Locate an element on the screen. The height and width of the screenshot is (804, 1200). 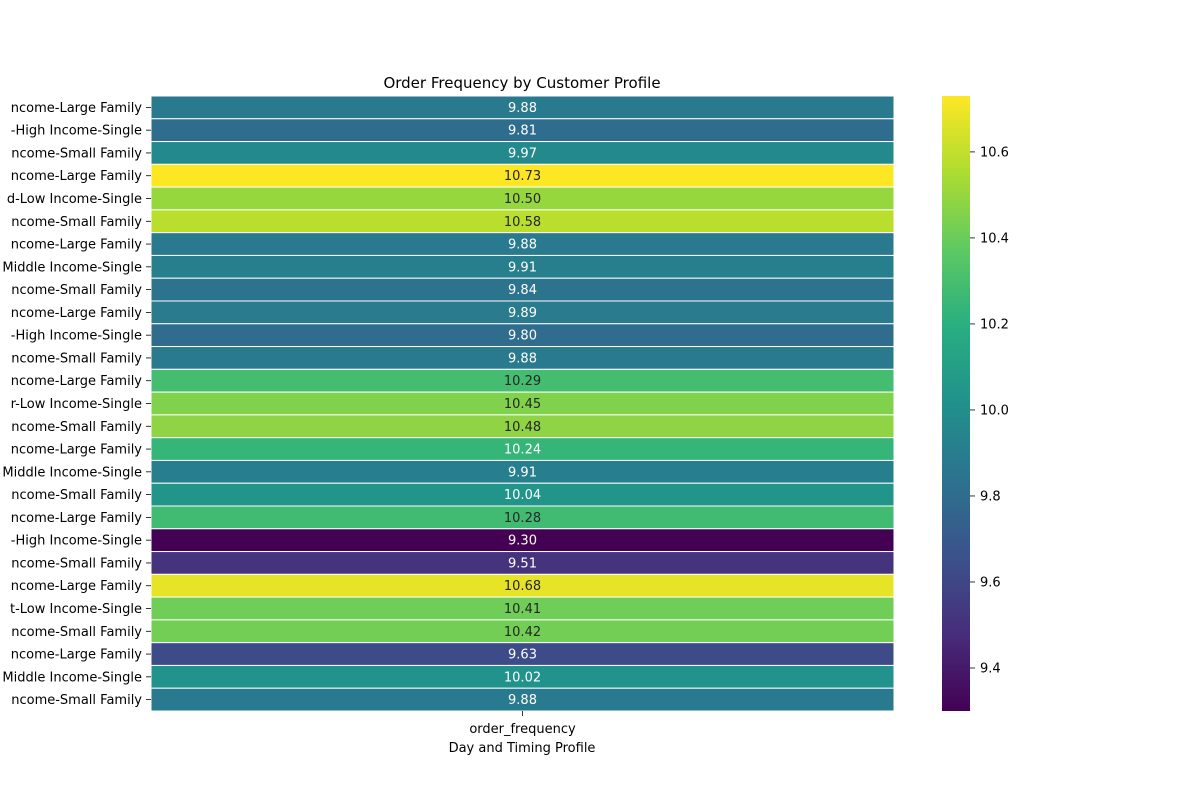
cell-value-label: 10.02 is located at coordinates (522, 677).